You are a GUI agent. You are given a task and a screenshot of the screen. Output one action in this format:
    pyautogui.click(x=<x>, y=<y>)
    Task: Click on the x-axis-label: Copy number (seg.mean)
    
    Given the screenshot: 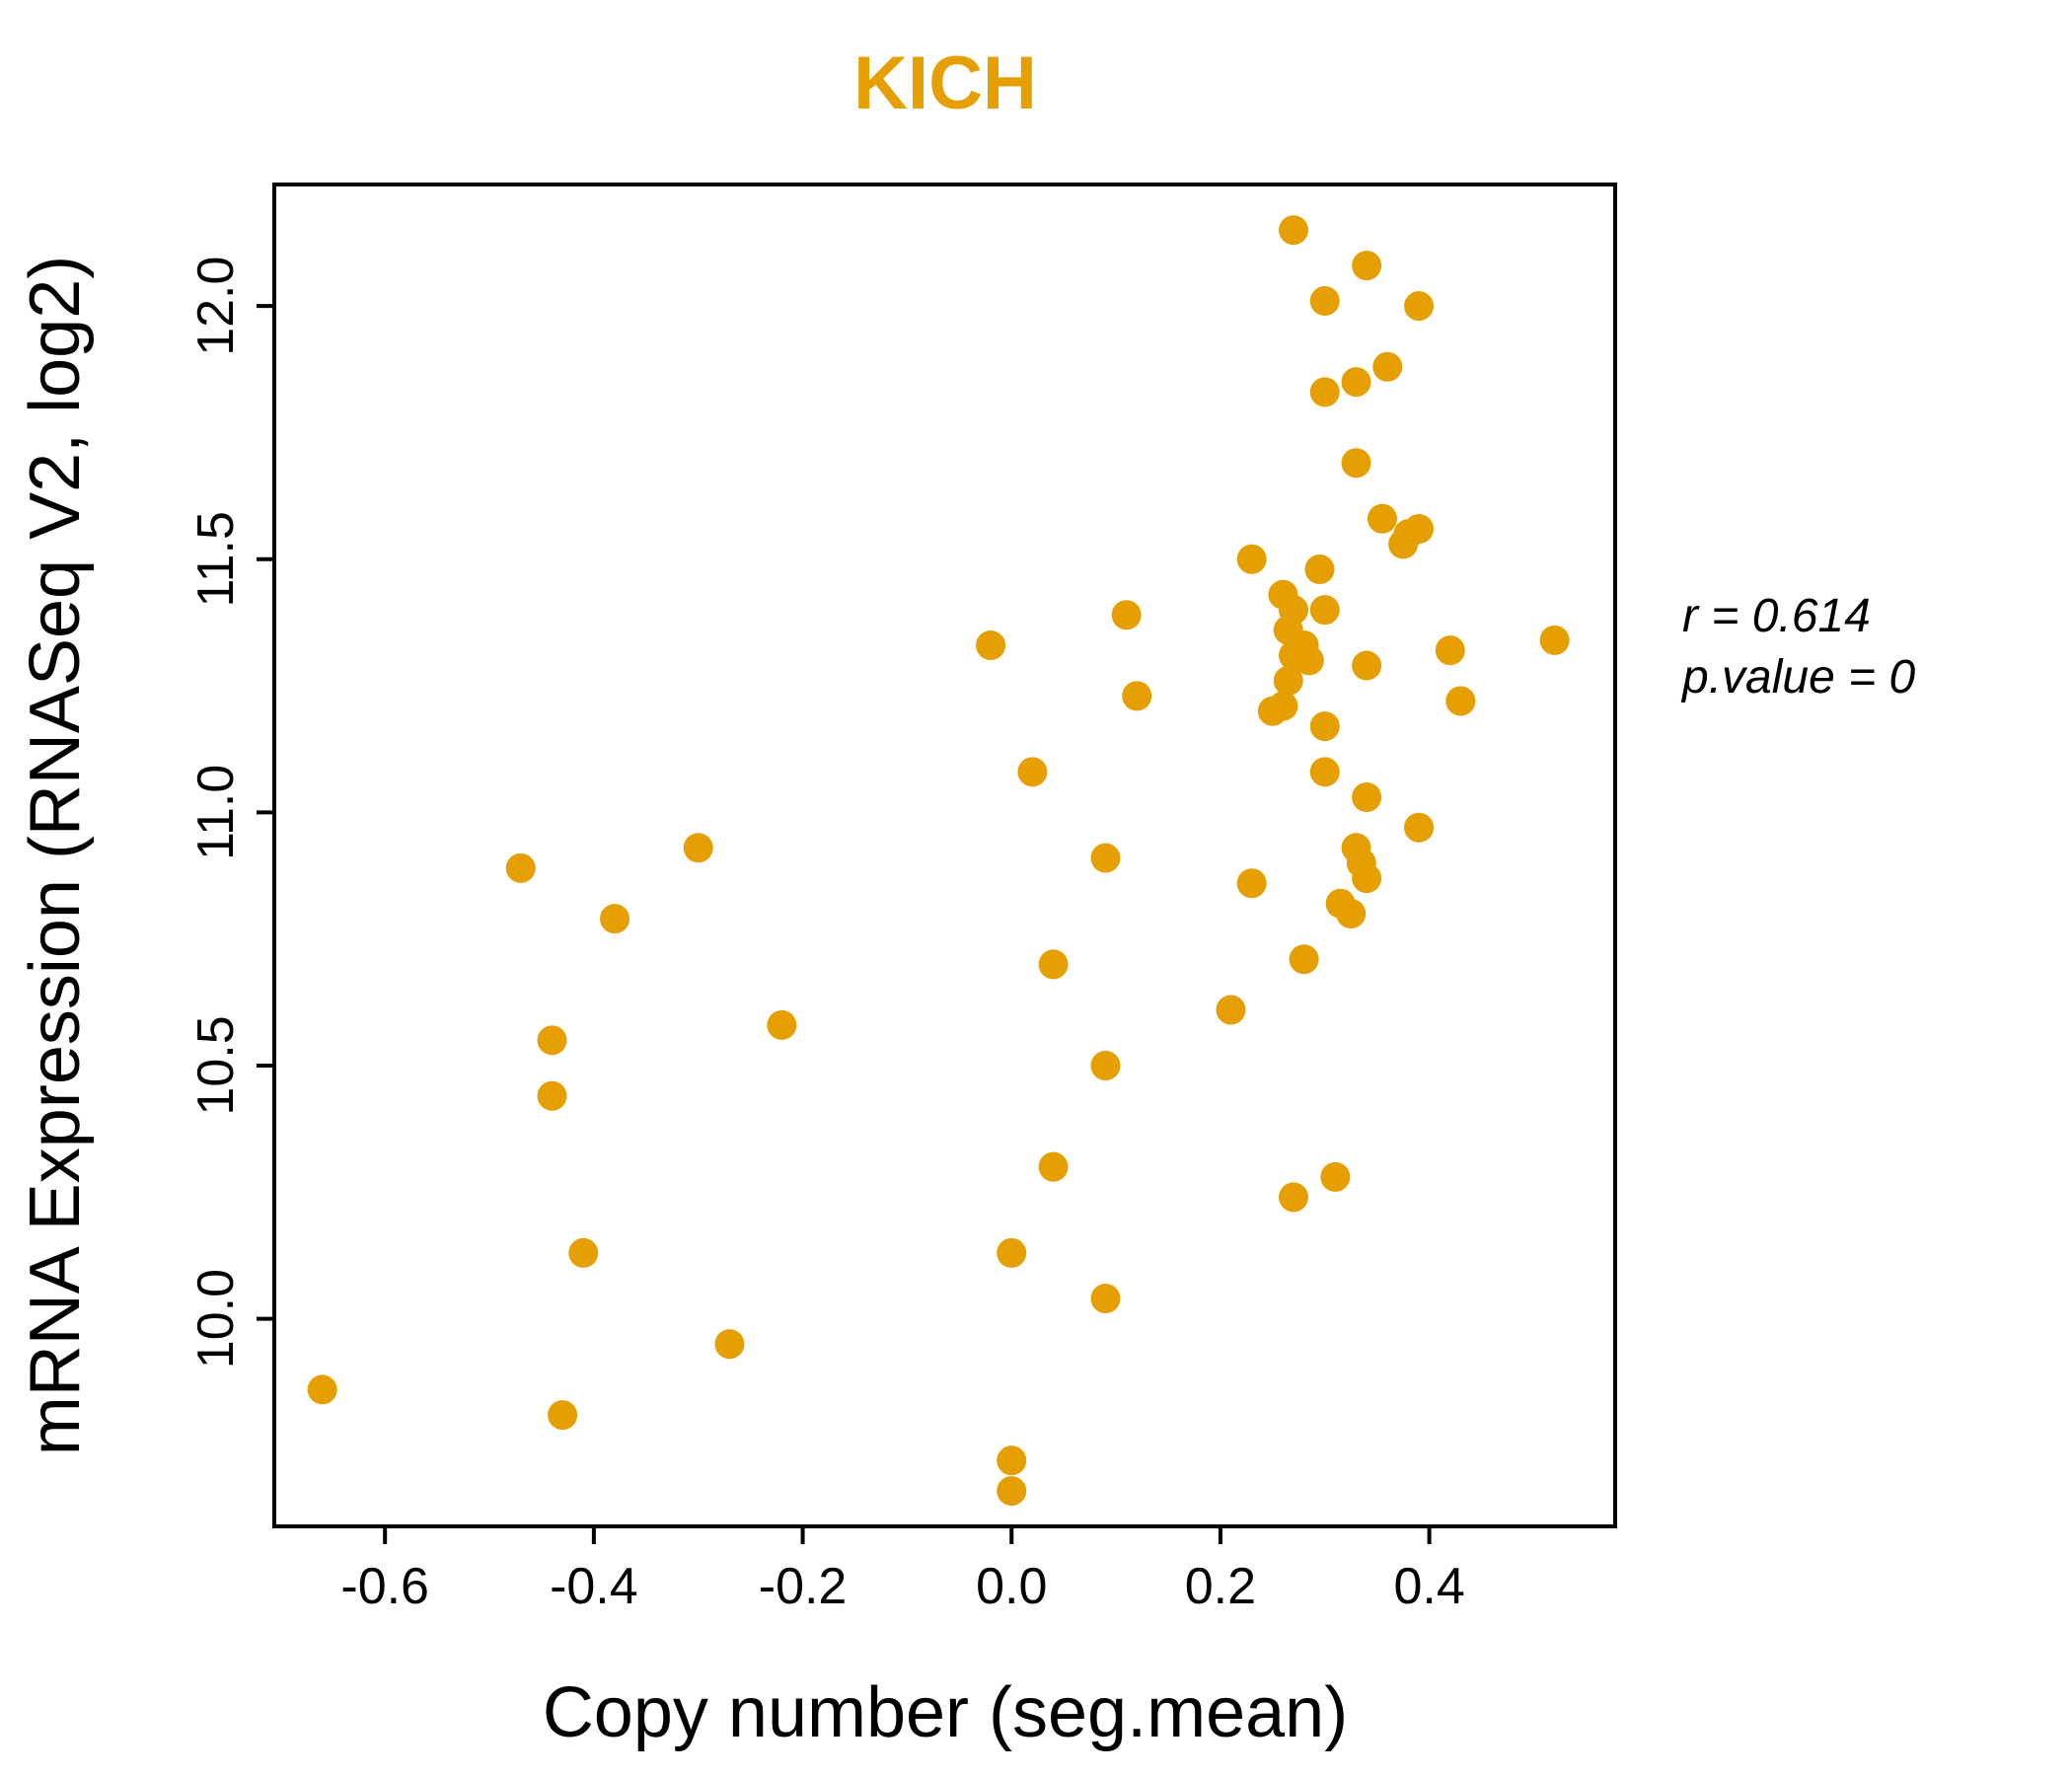 What is the action you would take?
    pyautogui.click(x=946, y=1713)
    